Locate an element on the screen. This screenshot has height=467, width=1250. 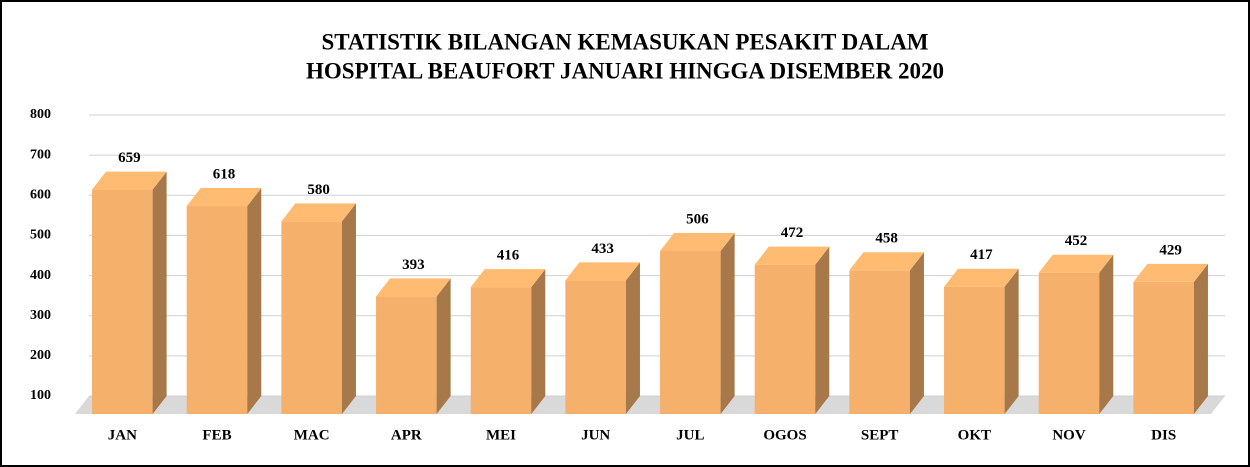
data-label: 506 is located at coordinates (697, 219).